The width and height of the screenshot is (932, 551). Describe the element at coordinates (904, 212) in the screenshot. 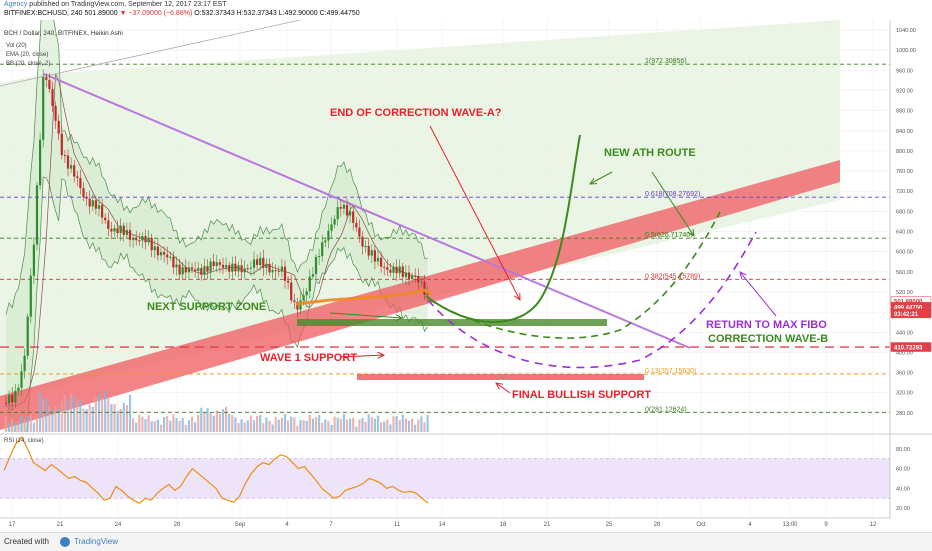

I see `price-tick-label: 680.00` at that location.